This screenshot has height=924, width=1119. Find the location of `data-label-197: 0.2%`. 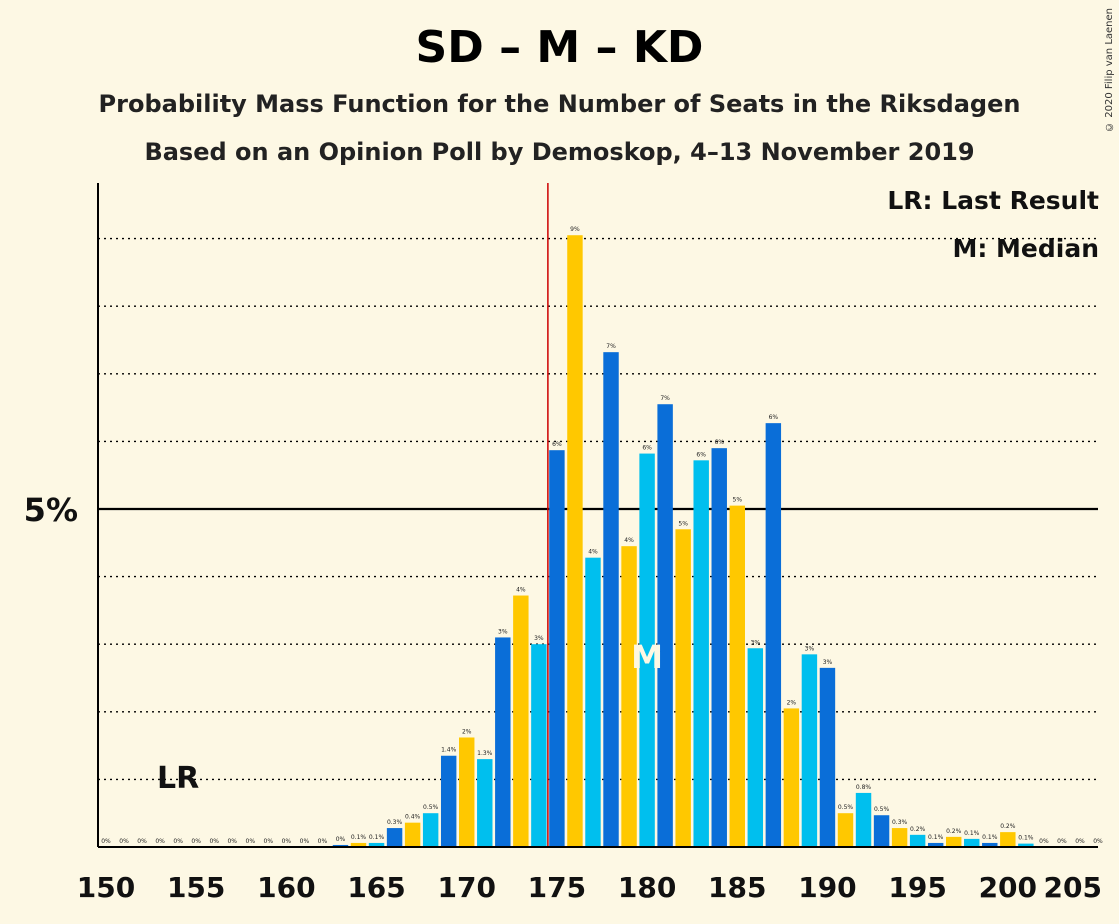

data-label-197: 0.2% is located at coordinates (954, 831).